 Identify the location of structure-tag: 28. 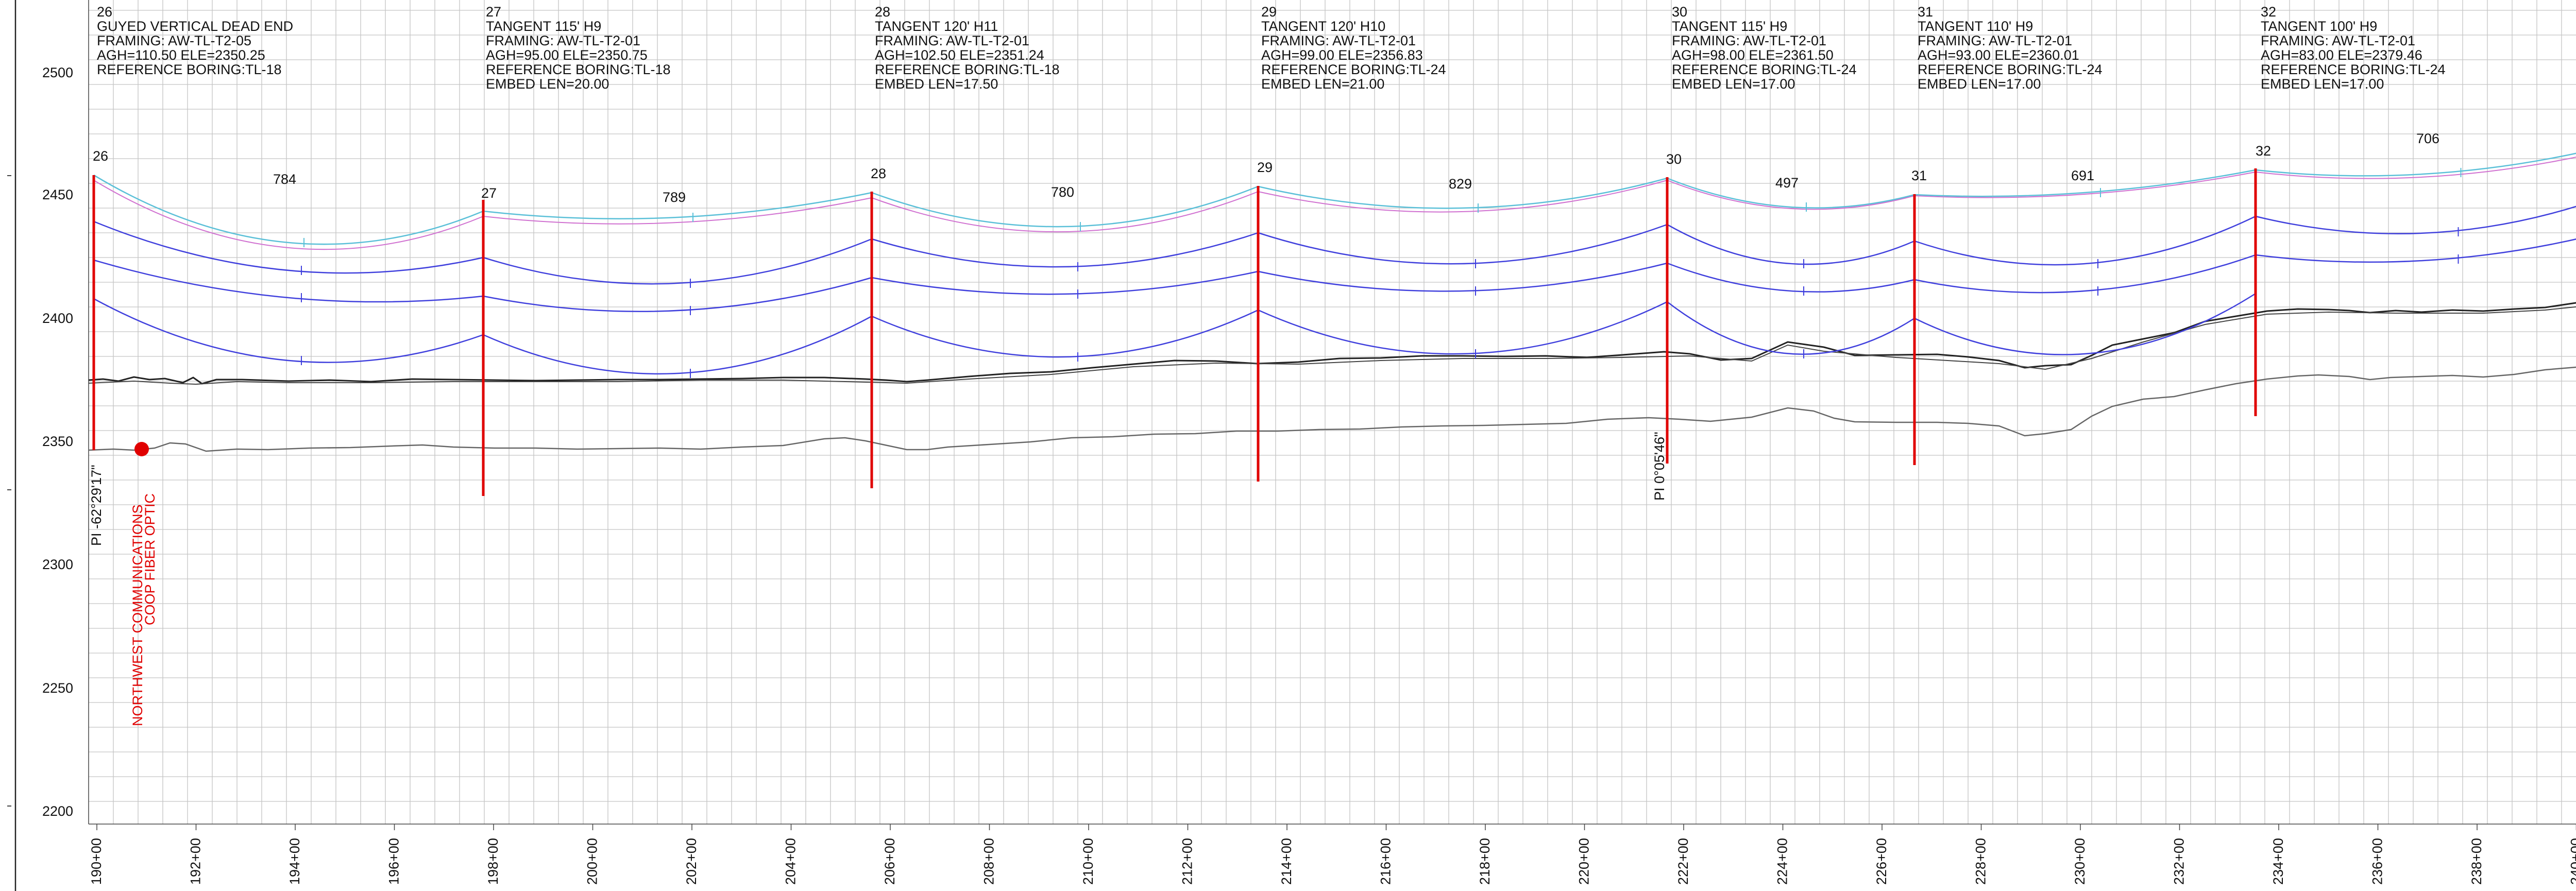
(878, 174).